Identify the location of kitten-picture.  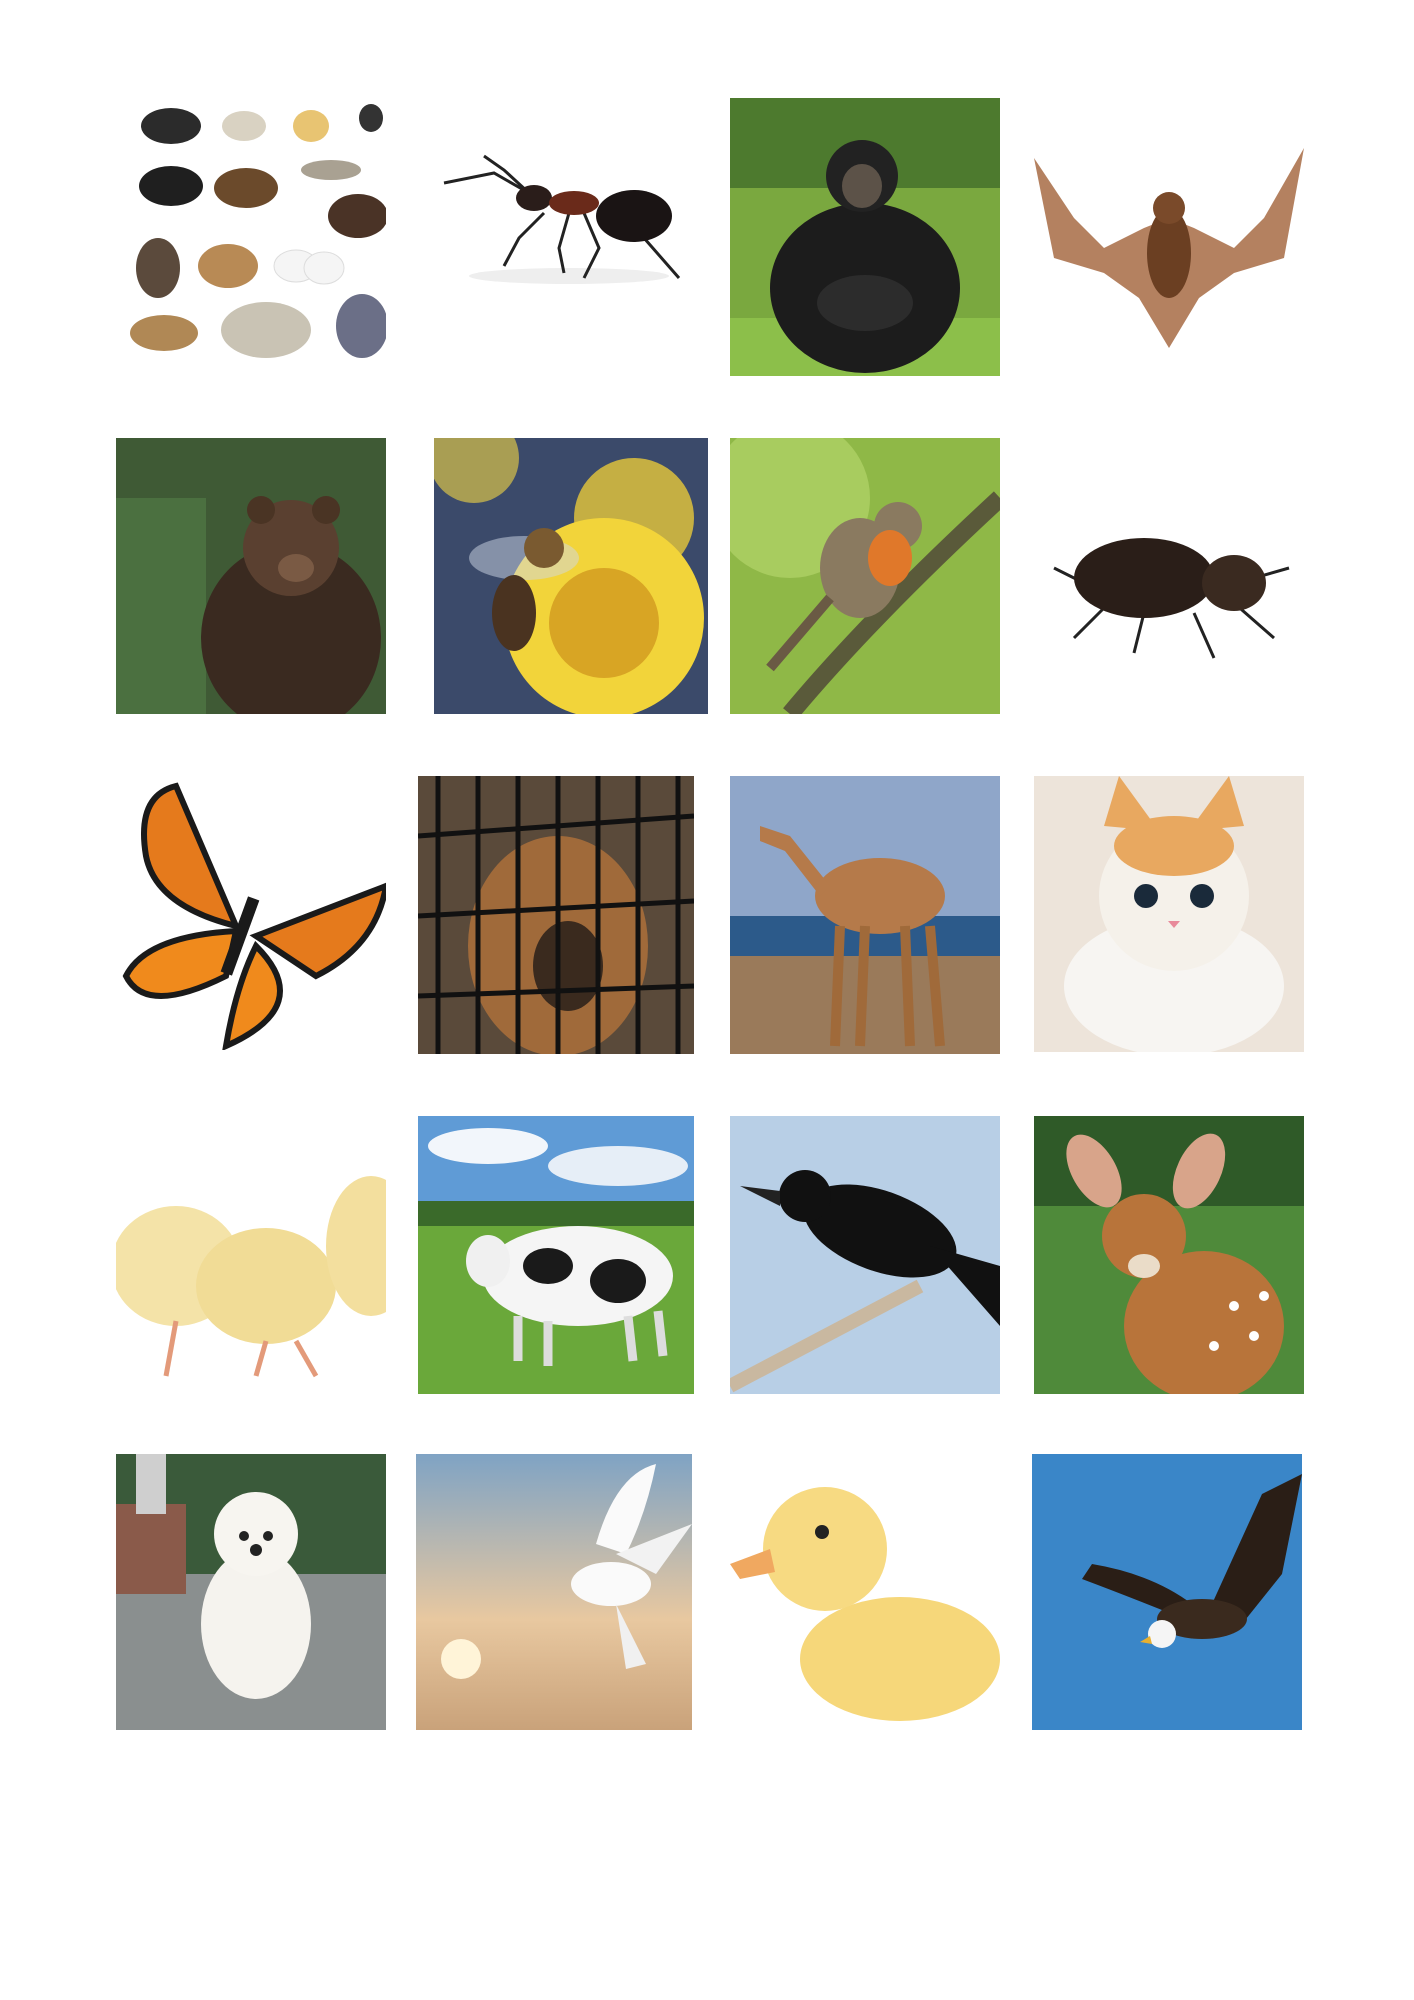
(1169, 914).